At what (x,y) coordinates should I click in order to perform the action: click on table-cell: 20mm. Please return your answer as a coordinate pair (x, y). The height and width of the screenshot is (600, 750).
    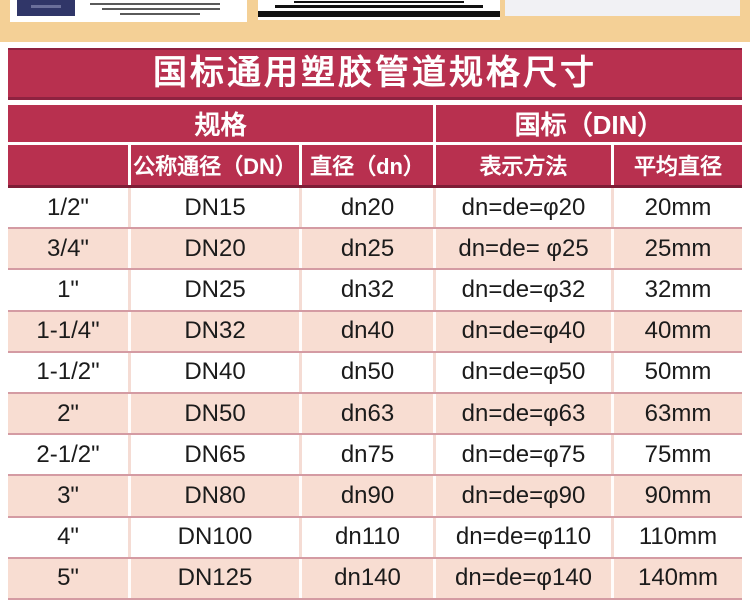
    Looking at the image, I should click on (676, 208).